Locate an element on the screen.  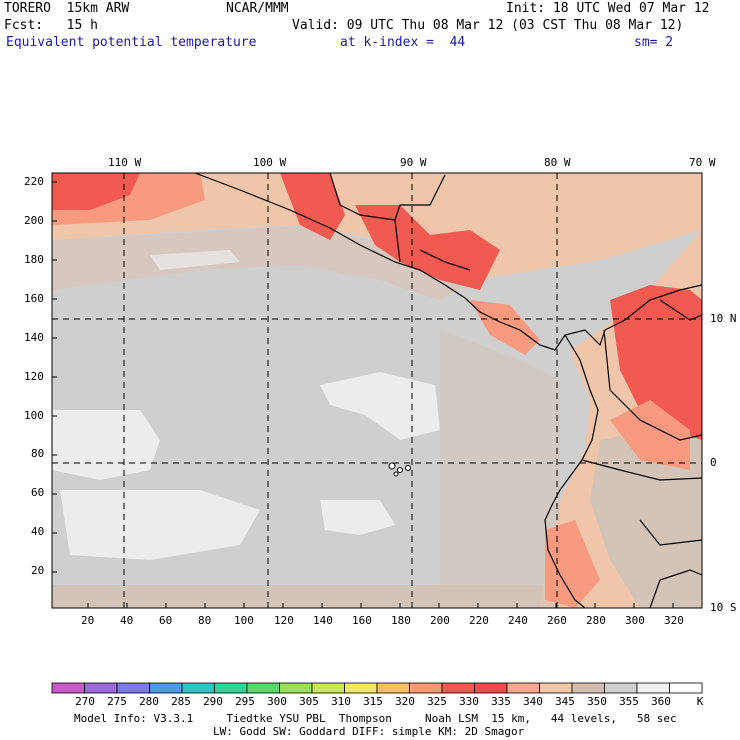
x-tick-label: 280 is located at coordinates (596, 620).